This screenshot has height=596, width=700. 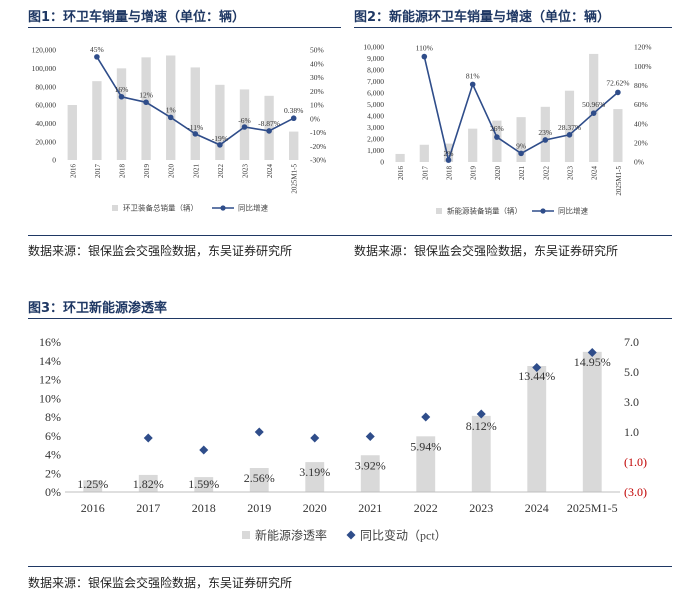 I want to click on figure3-bottom-rule, so click(x=350, y=566).